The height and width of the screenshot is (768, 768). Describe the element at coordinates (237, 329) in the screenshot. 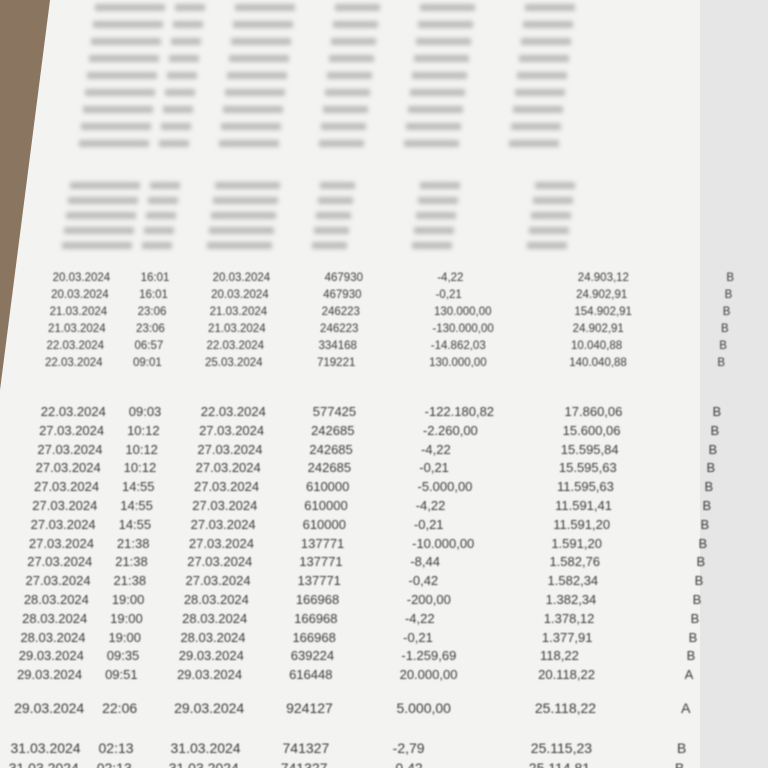

I see `value-date: 21.03.2024` at that location.